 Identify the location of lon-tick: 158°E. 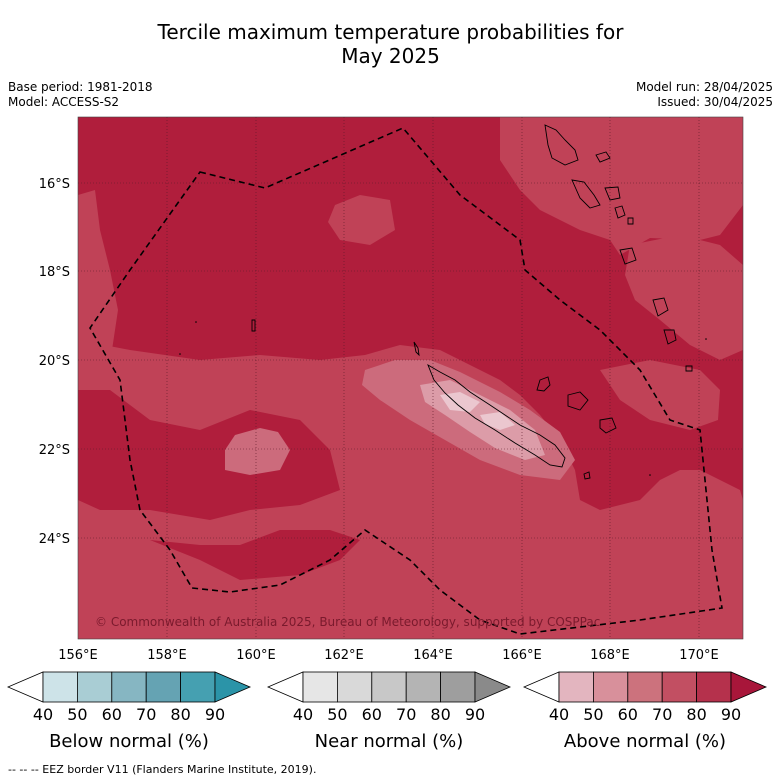
(167, 655).